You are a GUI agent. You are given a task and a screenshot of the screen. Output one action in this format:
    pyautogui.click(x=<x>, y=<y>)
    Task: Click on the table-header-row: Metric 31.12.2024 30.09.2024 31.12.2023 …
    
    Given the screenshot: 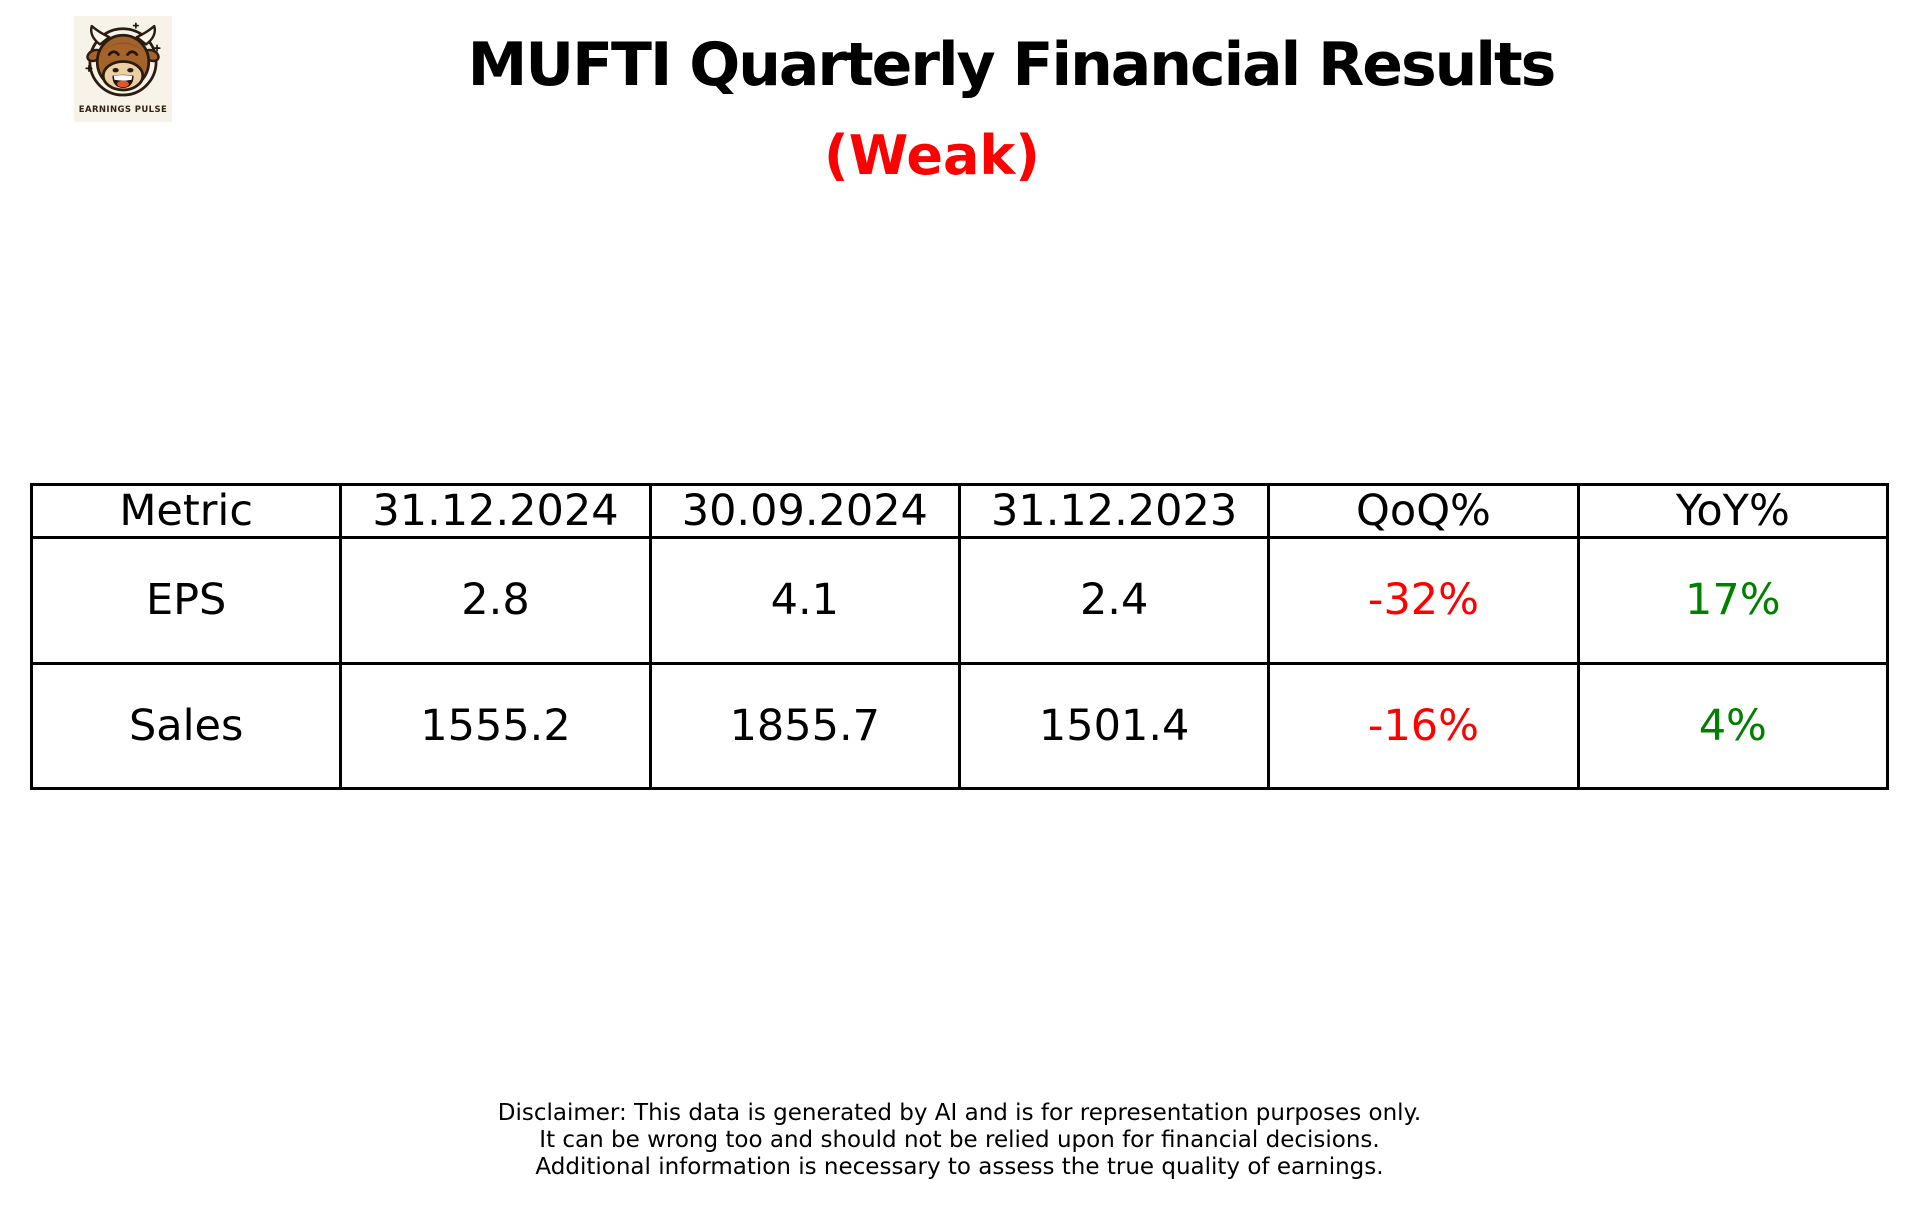 What is the action you would take?
    pyautogui.click(x=959, y=511)
    